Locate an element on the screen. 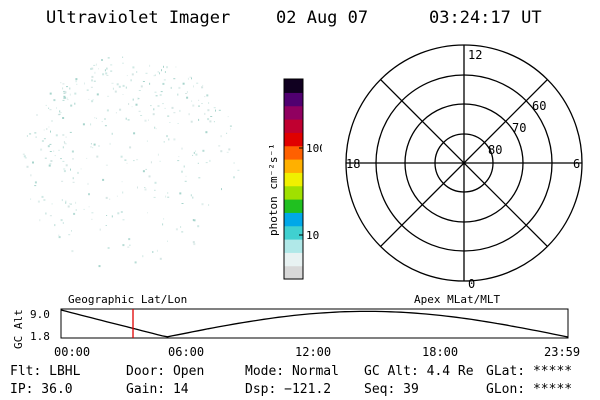 The image size is (600, 400). colorbar-tick-label-100: 100 is located at coordinates (314, 148).